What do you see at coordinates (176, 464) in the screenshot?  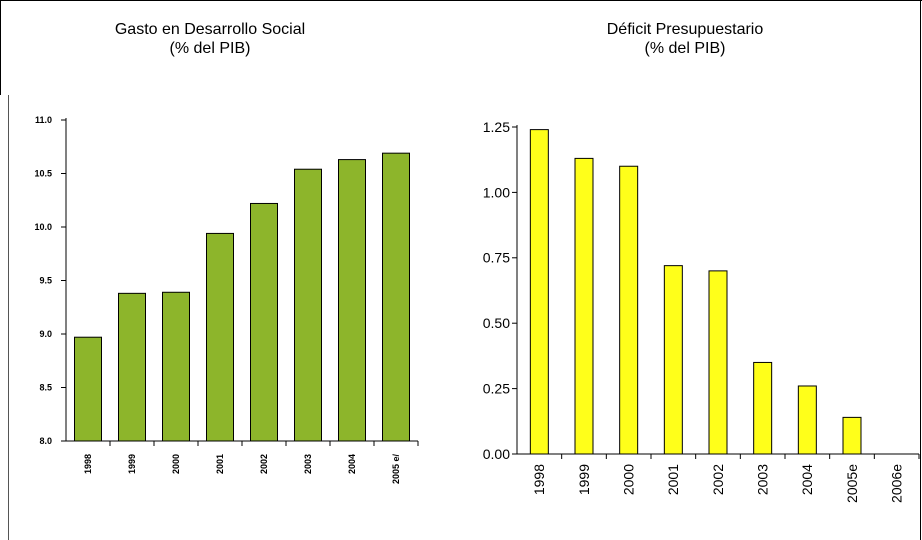 I see `left-chart-x-tick-label: 2000` at bounding box center [176, 464].